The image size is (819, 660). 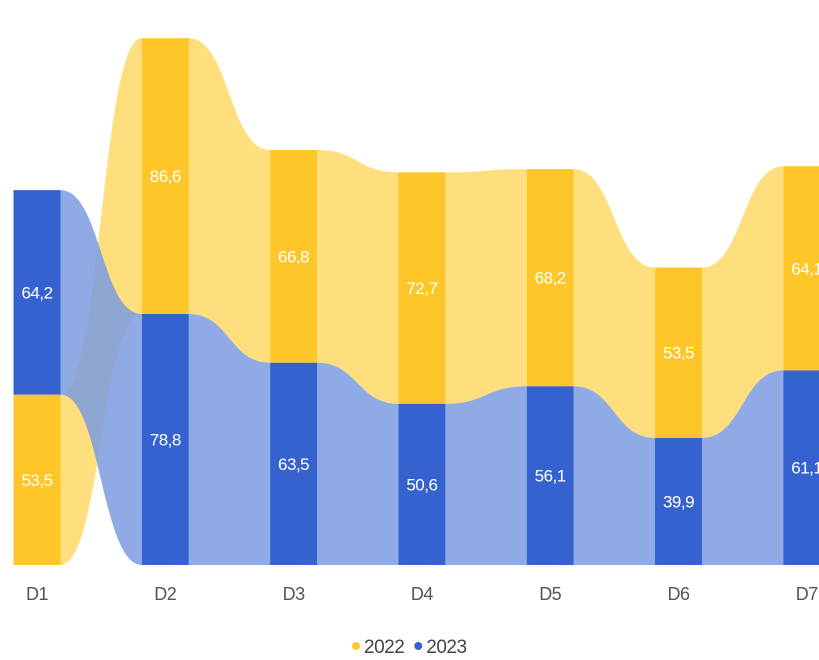 I want to click on legend-marker-2022, so click(x=356, y=646).